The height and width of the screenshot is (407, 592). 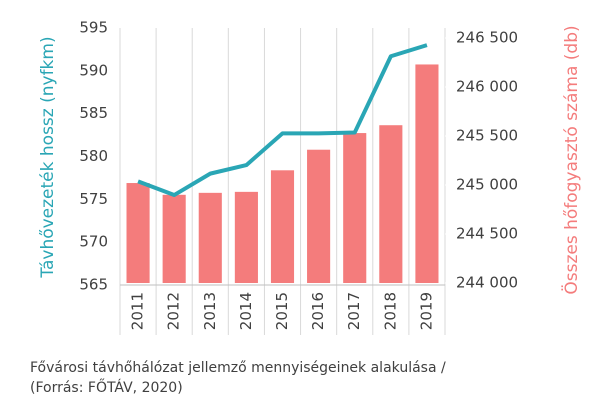 I want to click on x-tick-label: 2017, so click(x=354, y=311).